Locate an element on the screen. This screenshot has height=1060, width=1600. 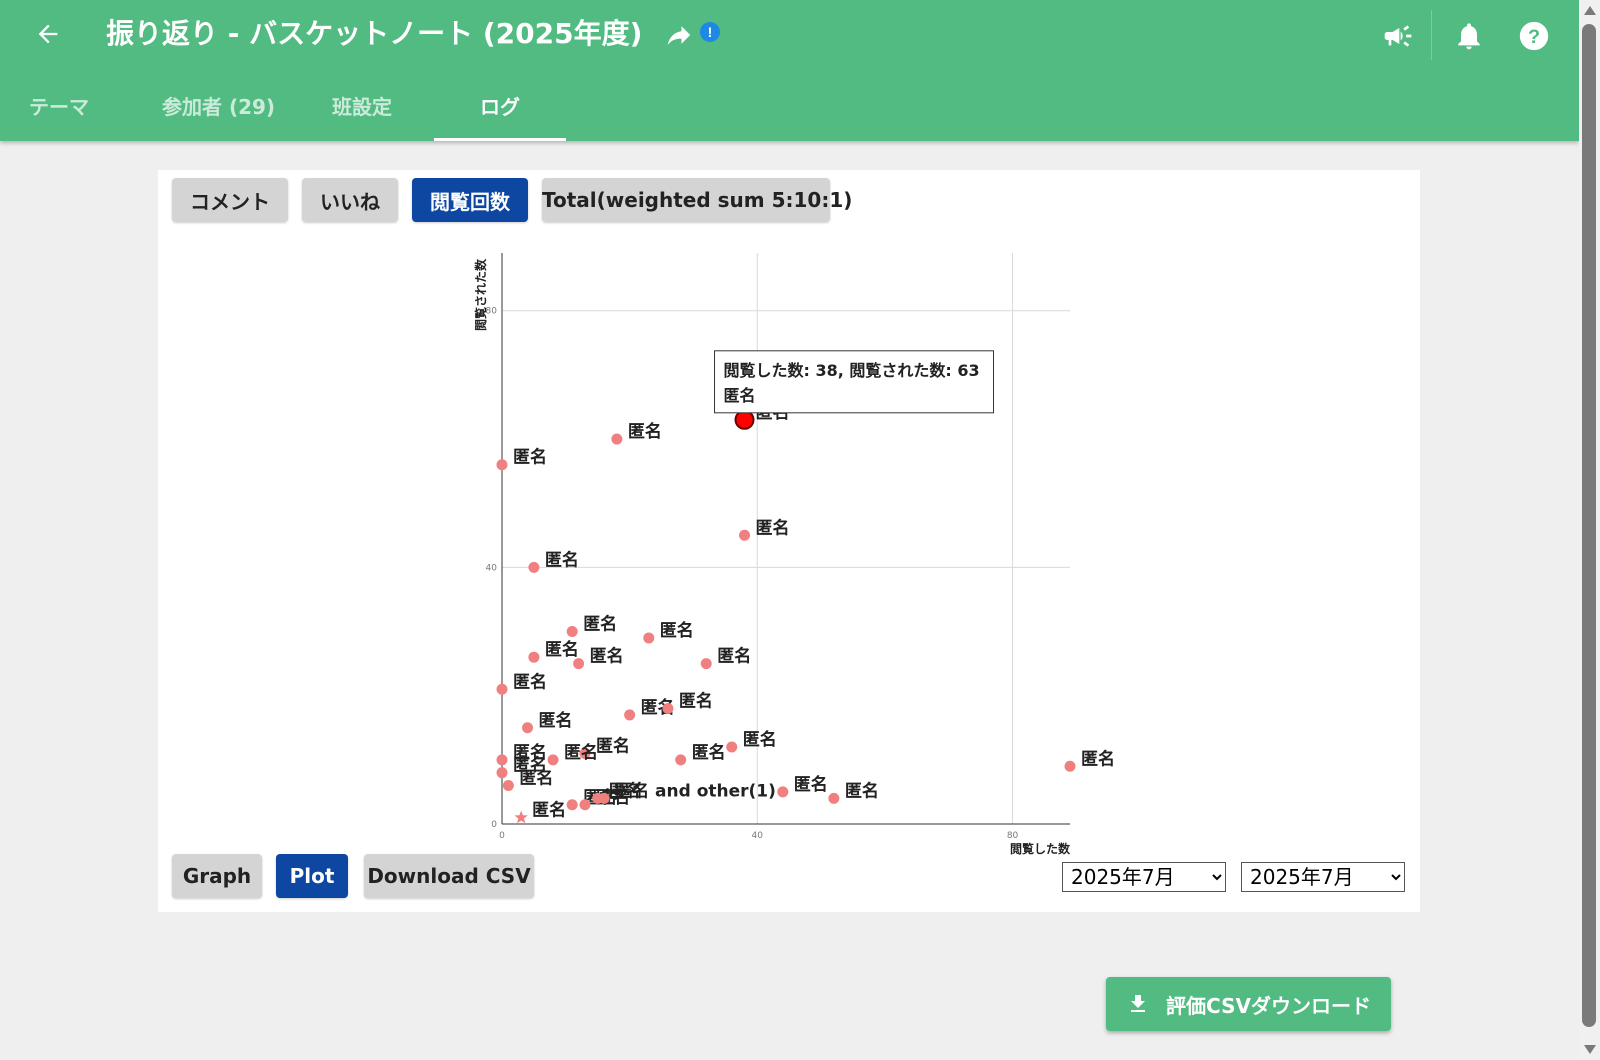
scrollbar is located at coordinates (1589, 530).